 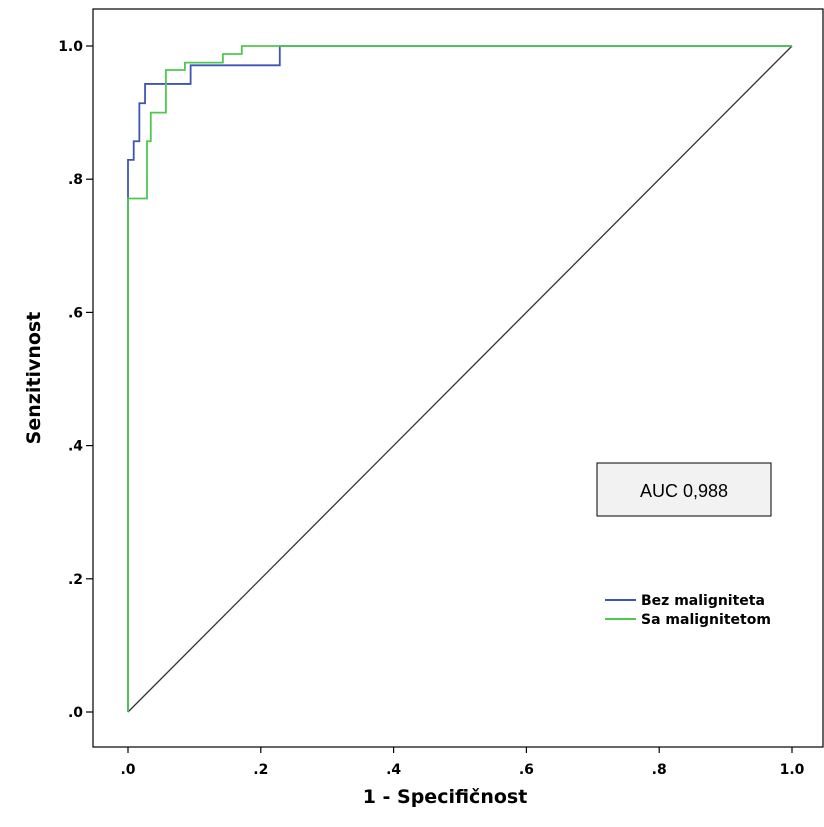 I want to click on x-tick-label: 1.0, so click(x=792, y=770).